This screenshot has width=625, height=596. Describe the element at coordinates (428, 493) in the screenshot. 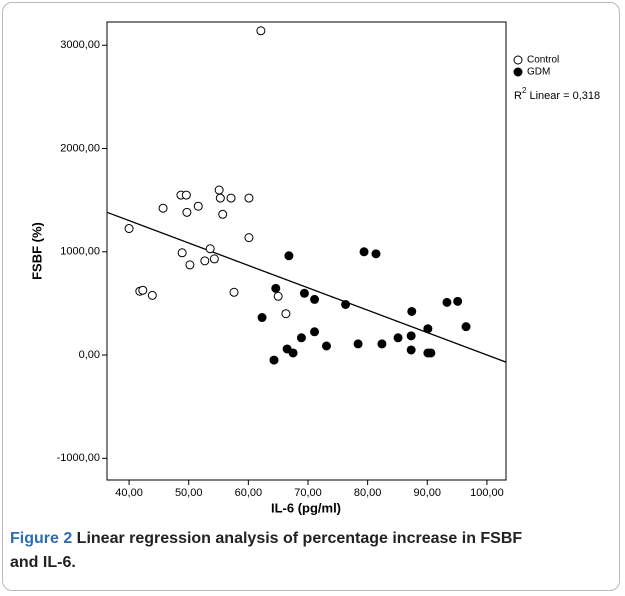

I see `x-tick-label: 90,00` at that location.